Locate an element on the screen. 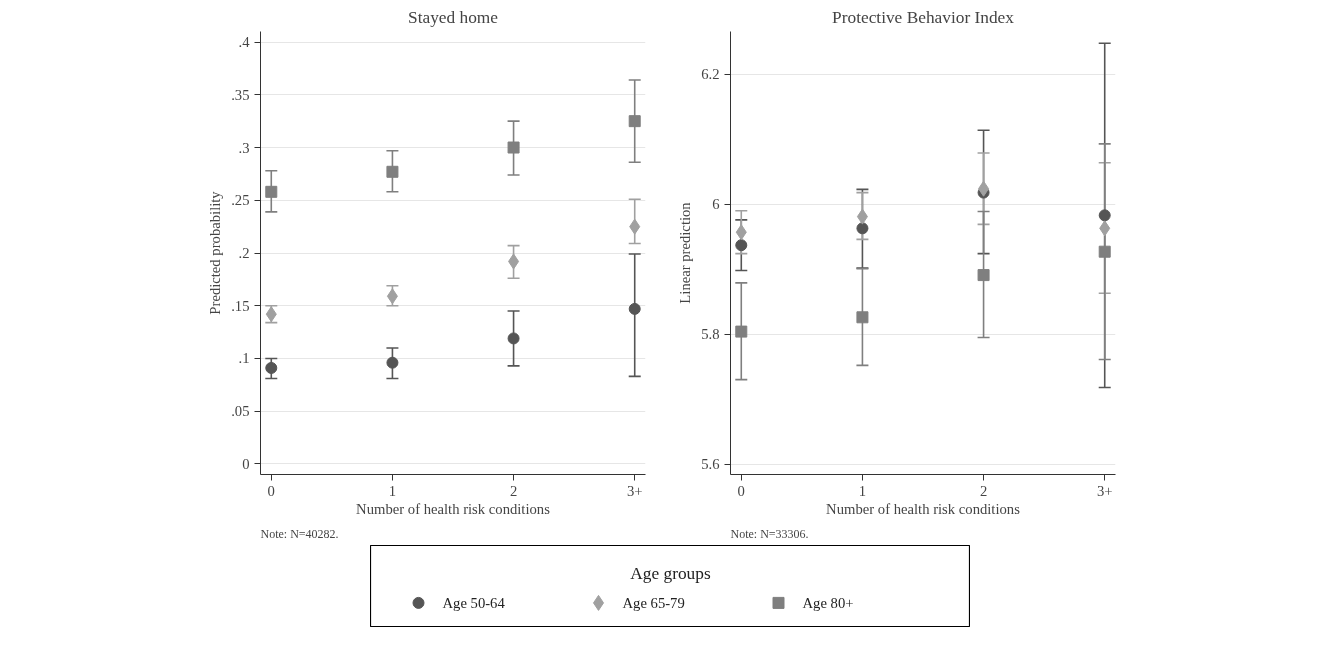 The image size is (1337, 646). legend-title: Age groups is located at coordinates (670, 573).